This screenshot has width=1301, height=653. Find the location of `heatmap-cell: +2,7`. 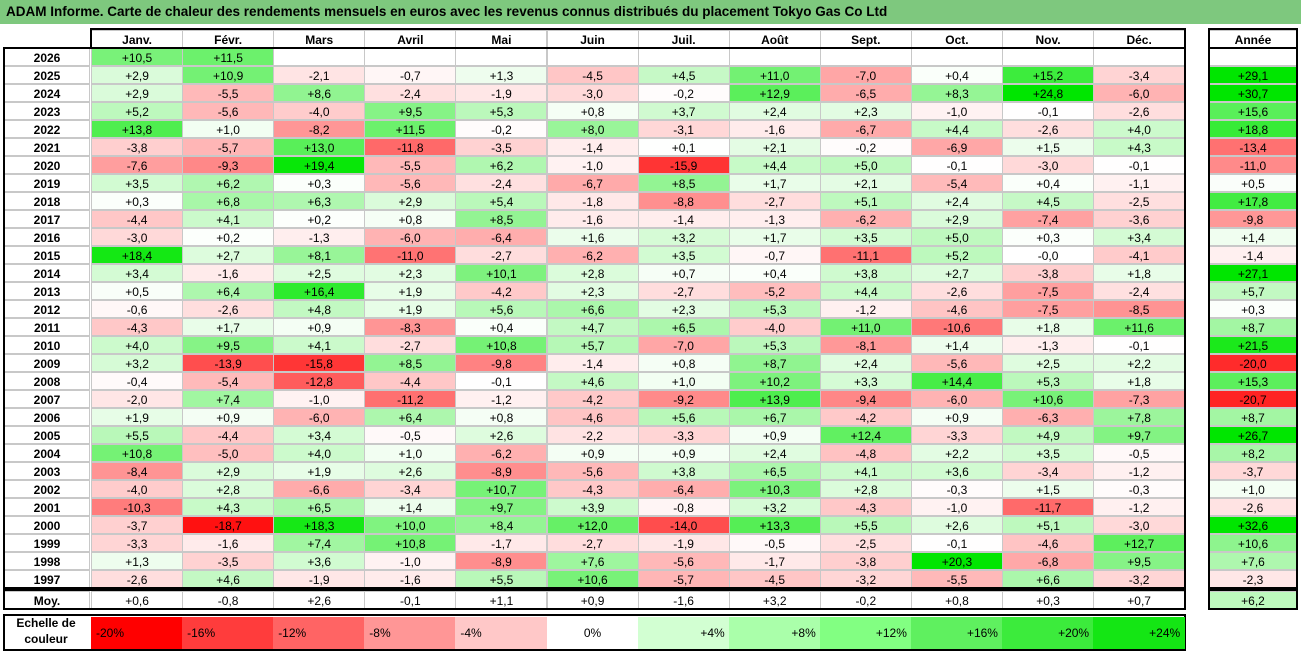

heatmap-cell: +2,7 is located at coordinates (956, 273).